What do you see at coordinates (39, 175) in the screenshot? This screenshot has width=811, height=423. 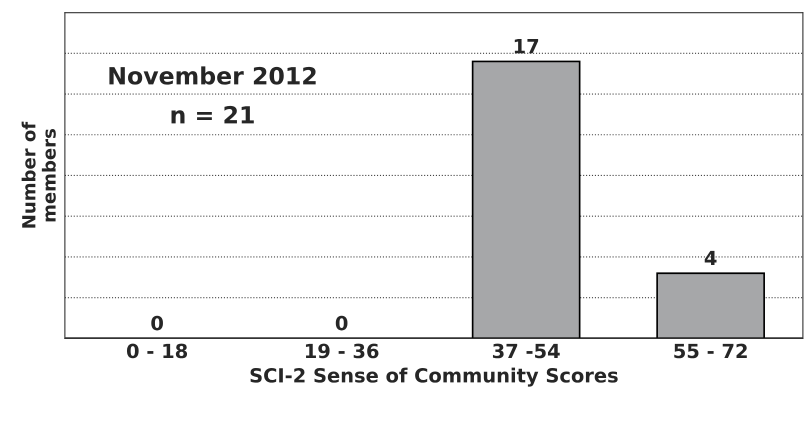 I see `y-axis-title: Number of members` at bounding box center [39, 175].